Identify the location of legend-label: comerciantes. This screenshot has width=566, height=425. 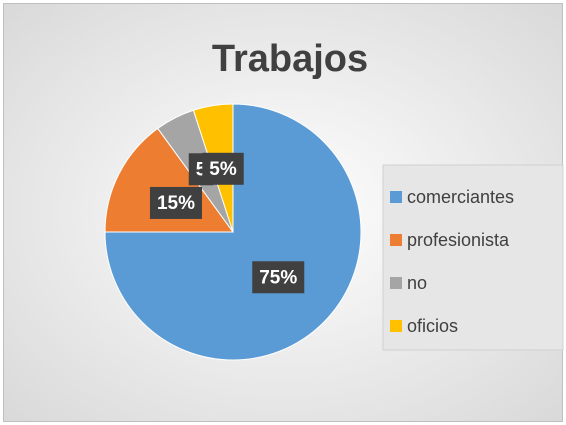
(460, 197).